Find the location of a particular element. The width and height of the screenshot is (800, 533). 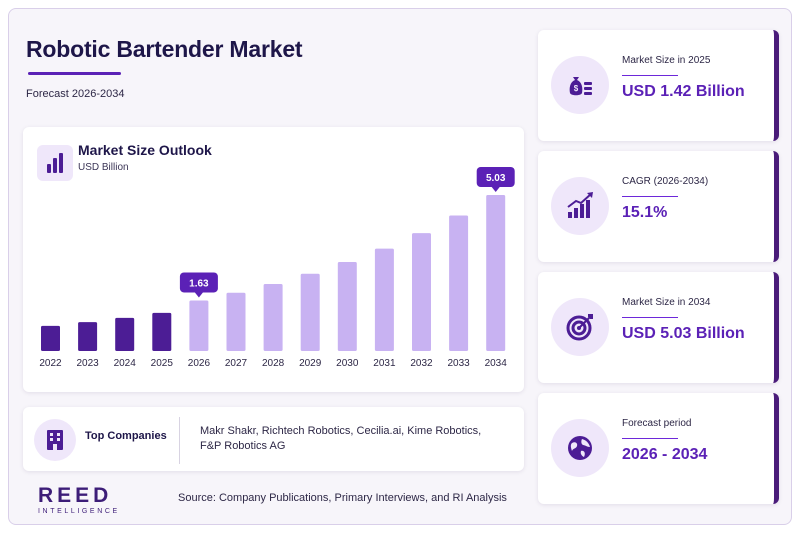

data-callout-2026: 1.63 is located at coordinates (198, 285).